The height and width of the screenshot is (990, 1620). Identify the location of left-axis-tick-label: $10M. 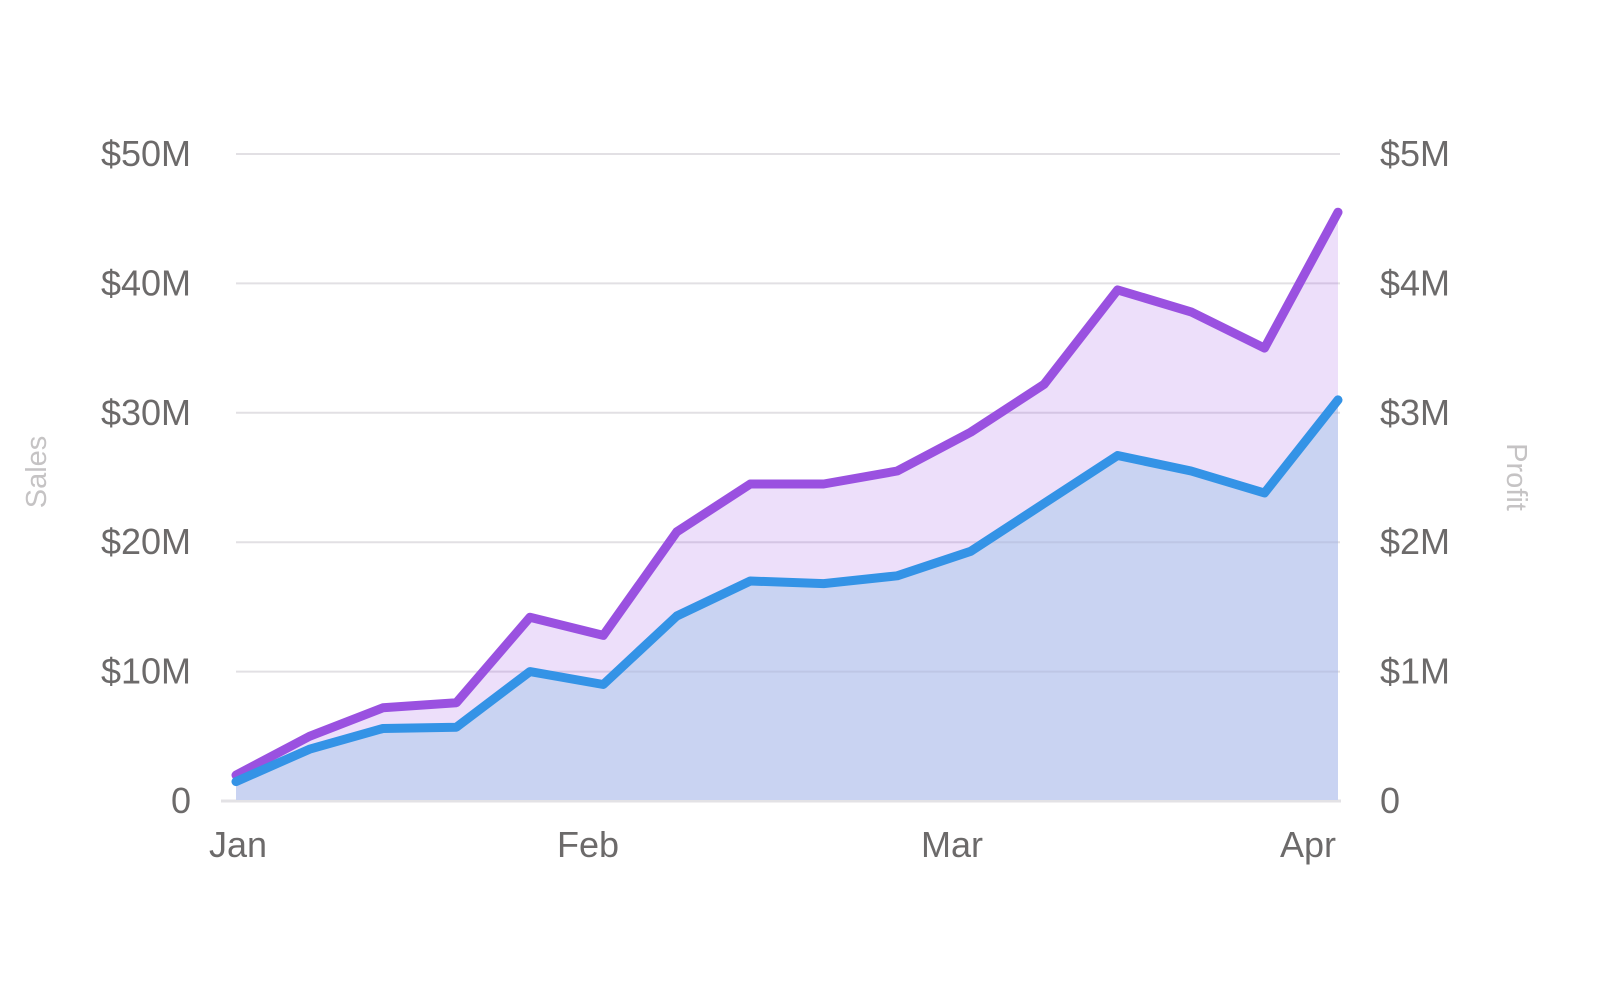
(146, 671).